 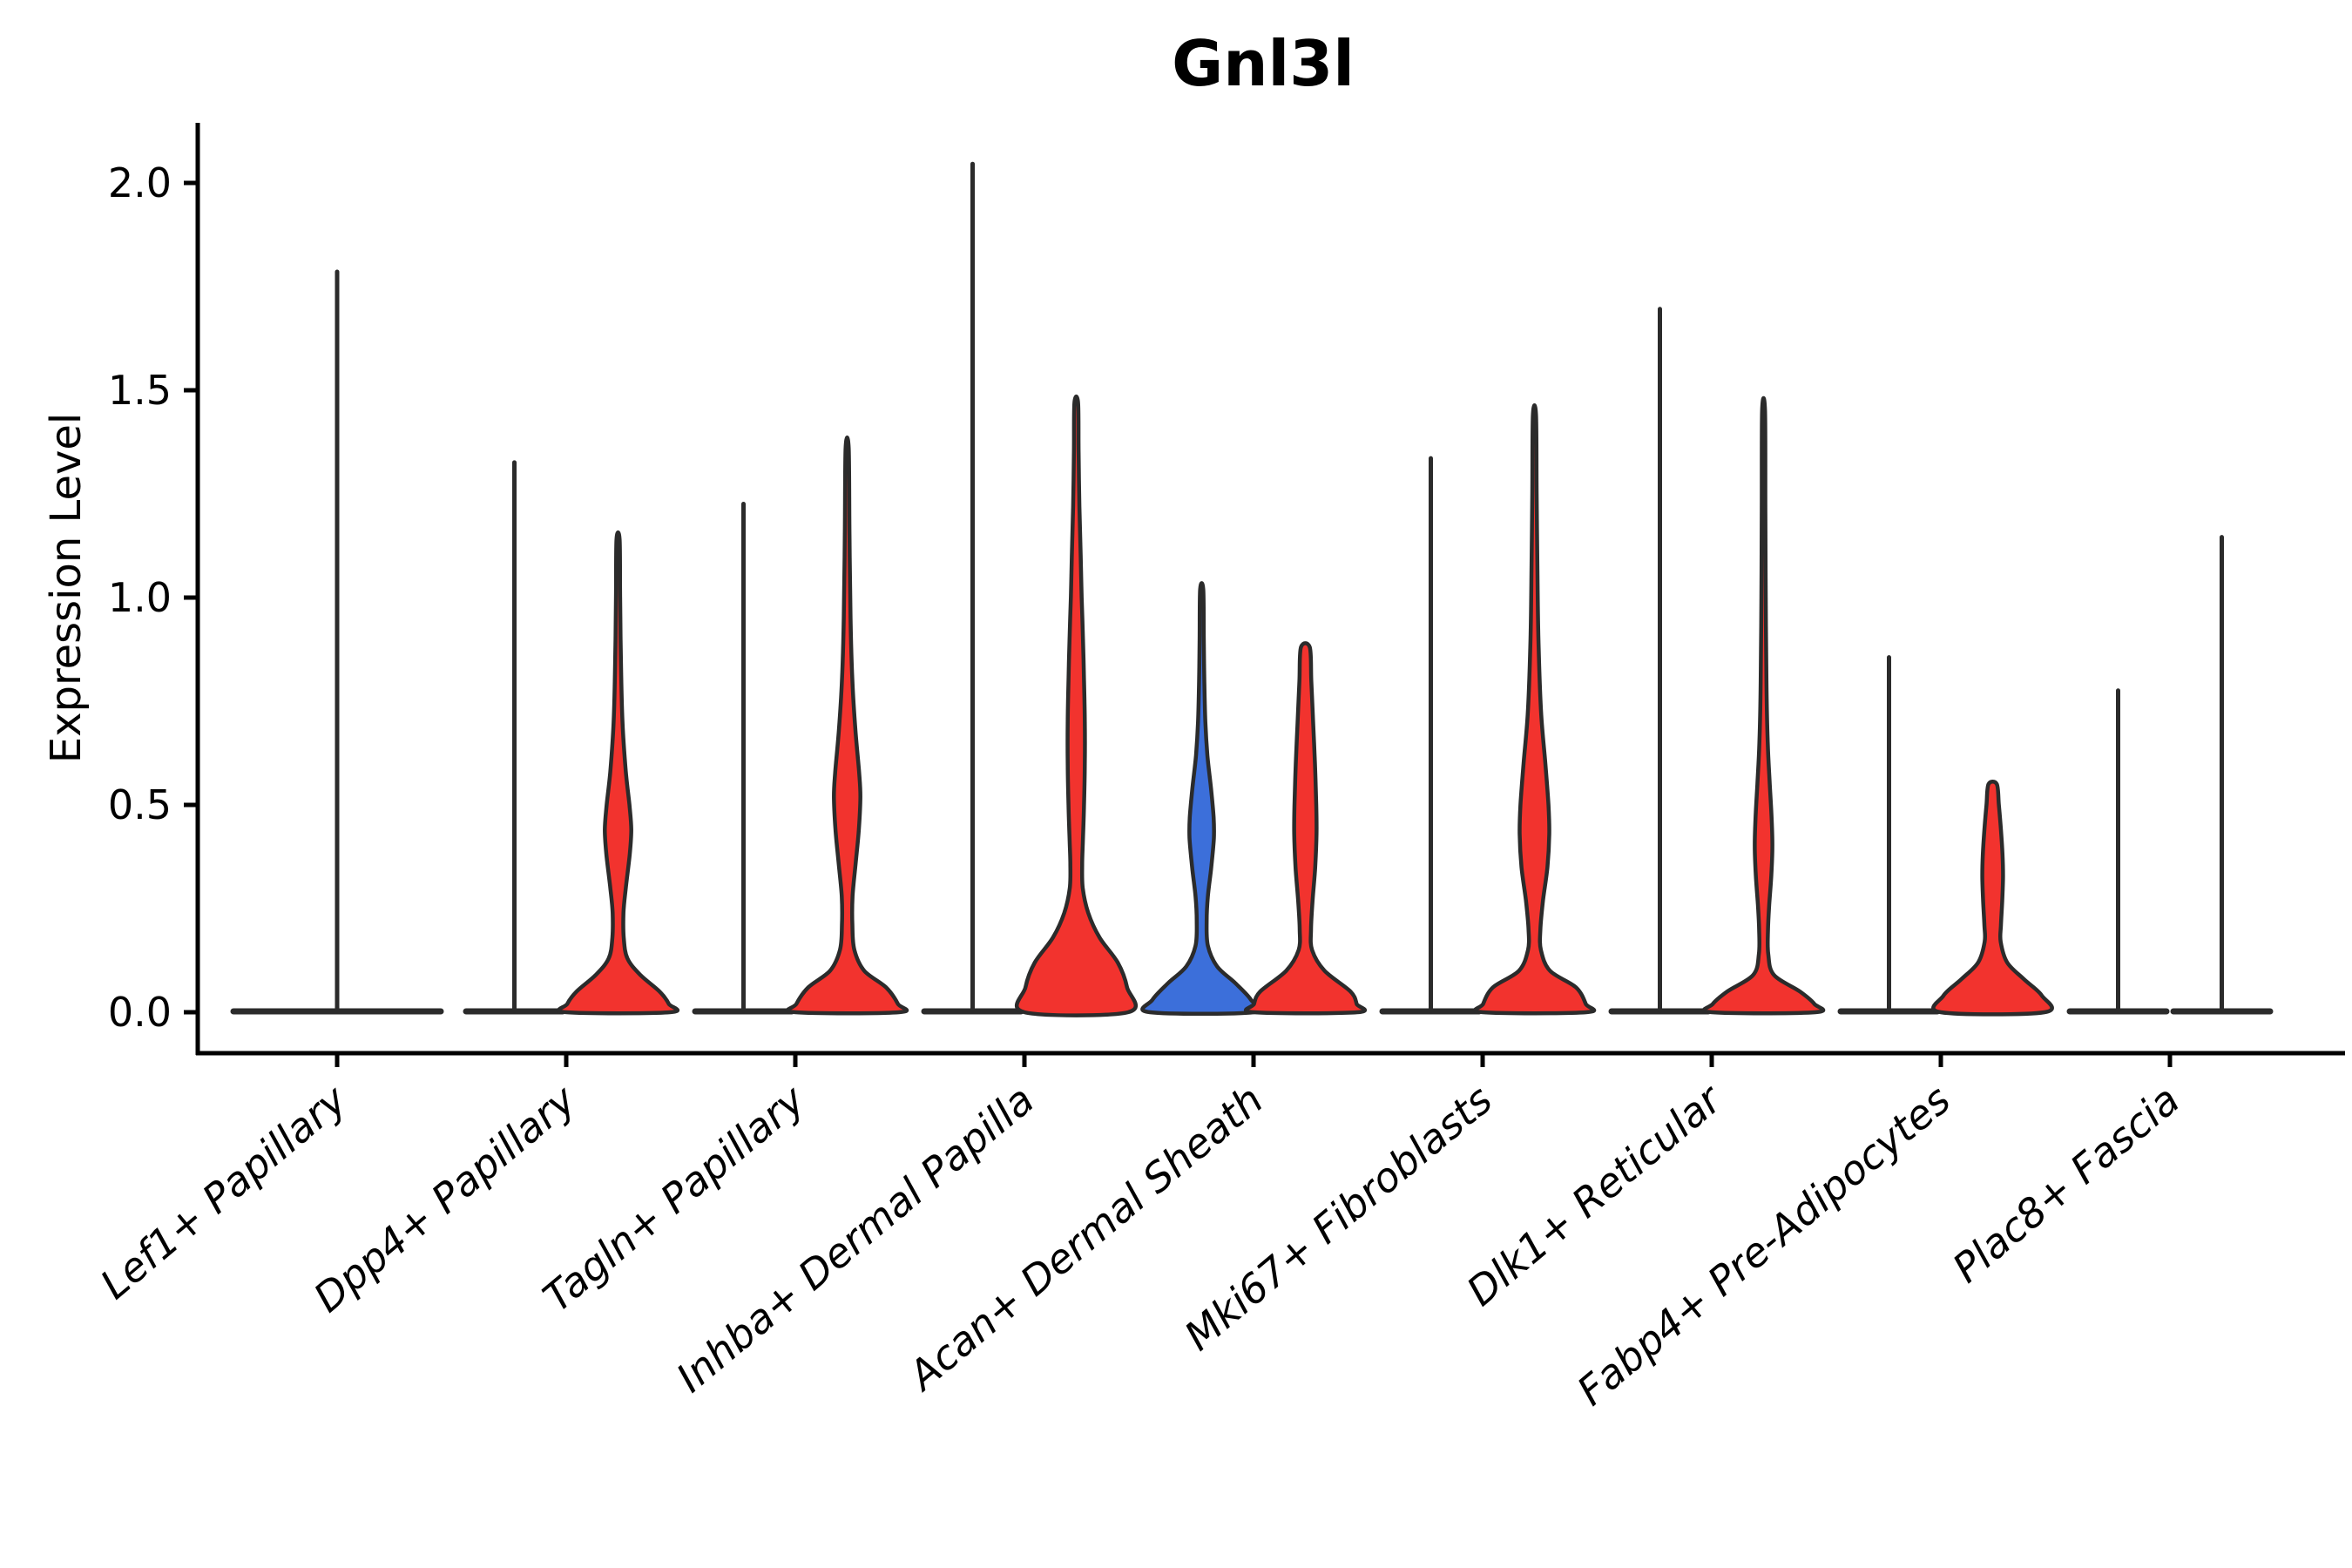 I want to click on y-axis-label: Expression Level, so click(x=66, y=588).